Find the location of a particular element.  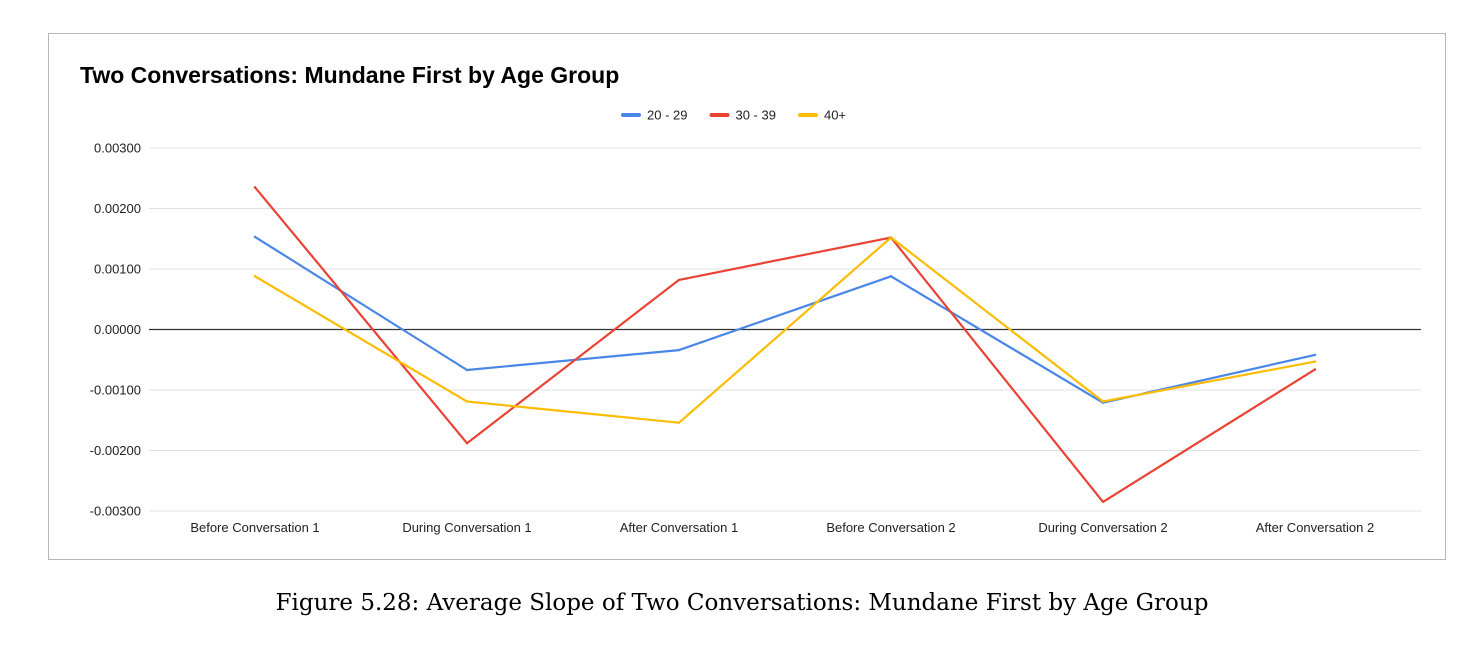

y-tick-label: 0.00100 is located at coordinates (117, 269).